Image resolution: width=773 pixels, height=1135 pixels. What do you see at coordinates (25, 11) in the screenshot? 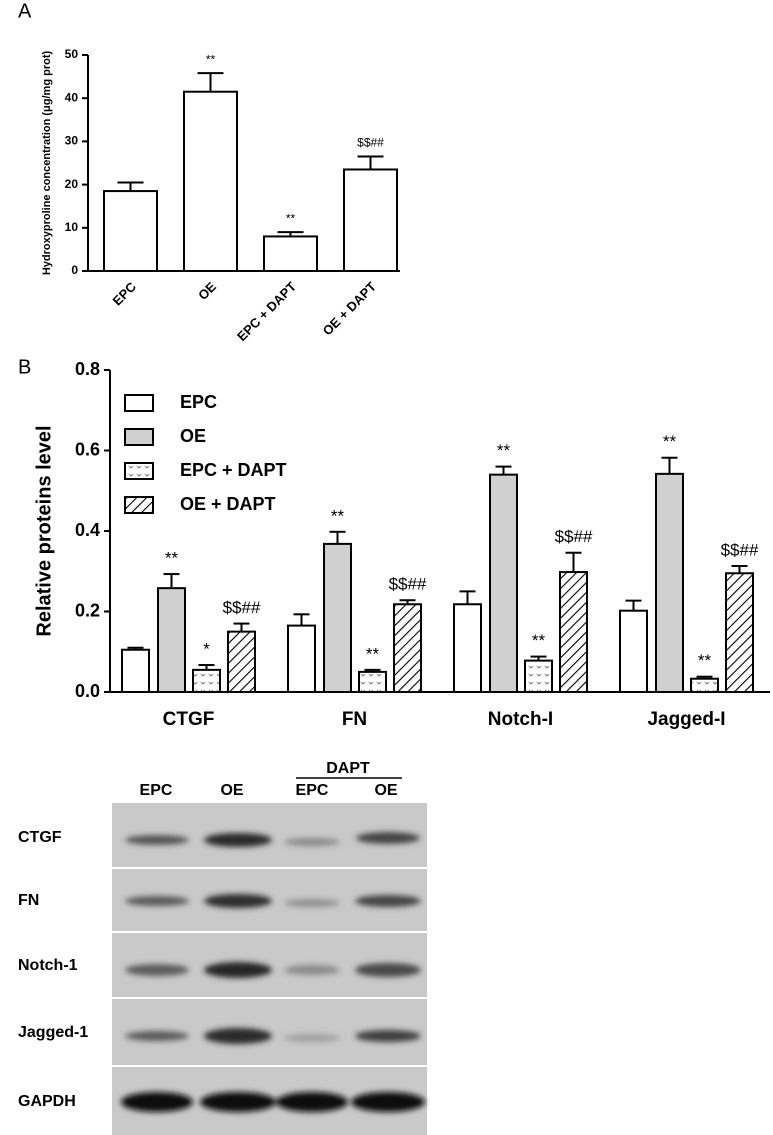
I see `panel-label: A` at bounding box center [25, 11].